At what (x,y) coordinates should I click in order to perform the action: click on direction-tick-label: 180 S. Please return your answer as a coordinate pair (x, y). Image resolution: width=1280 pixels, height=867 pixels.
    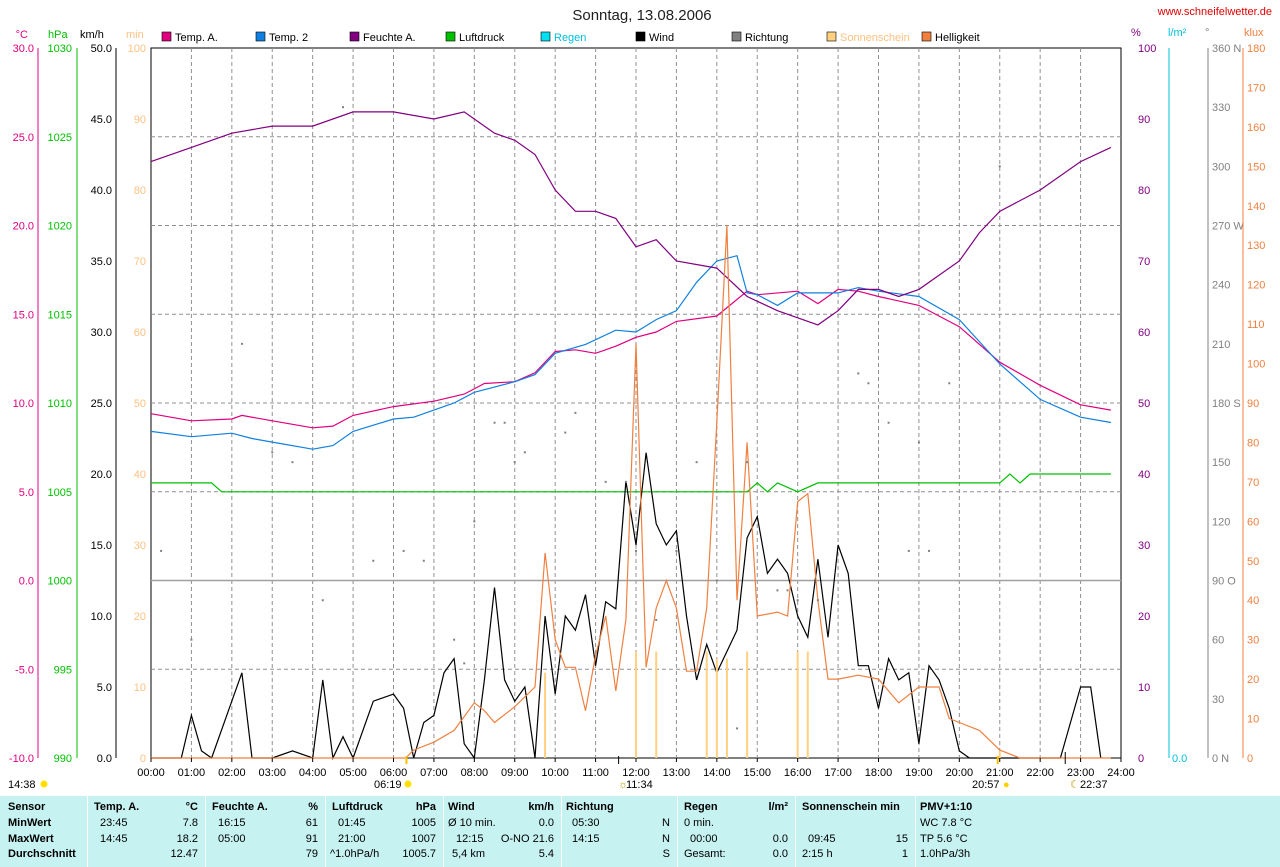
    Looking at the image, I should click on (1226, 404).